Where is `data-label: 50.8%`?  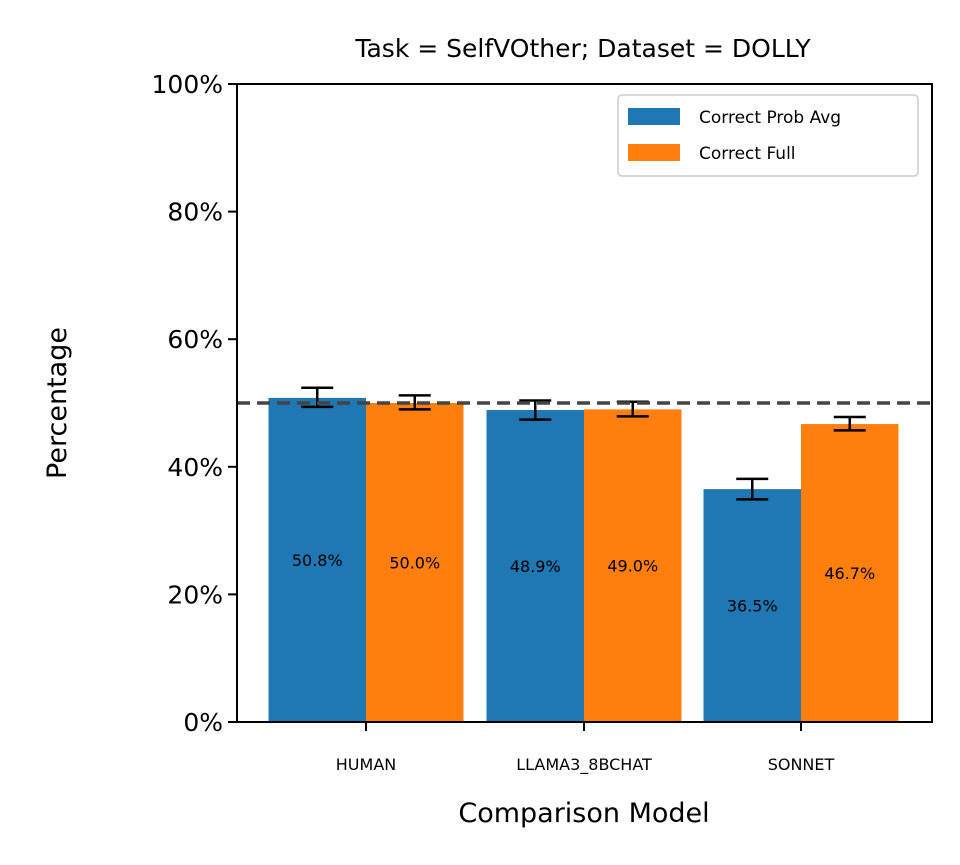 data-label: 50.8% is located at coordinates (317, 560).